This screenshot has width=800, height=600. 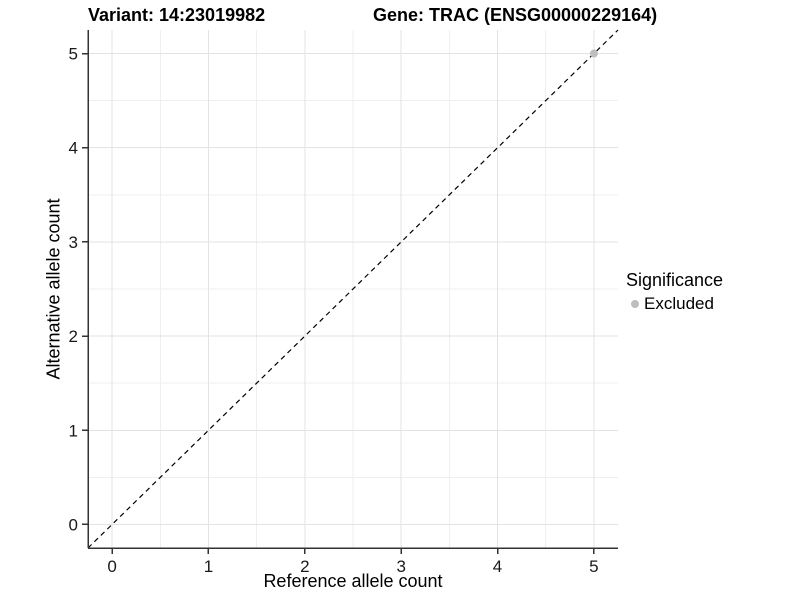 I want to click on legend-item-excluded: Excluded, so click(x=674, y=304).